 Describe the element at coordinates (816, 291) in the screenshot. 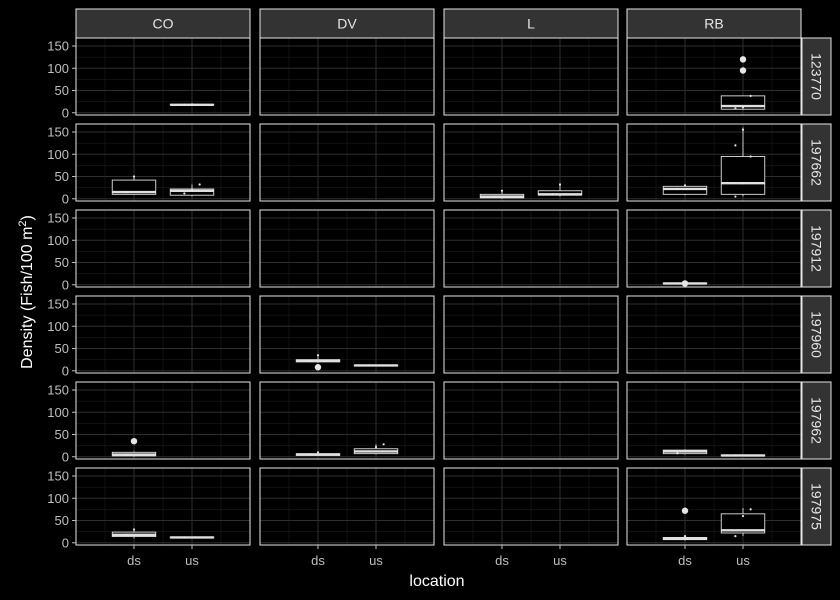

I see `row-strips: 123770 197662 197912 197960 197962 197975` at that location.